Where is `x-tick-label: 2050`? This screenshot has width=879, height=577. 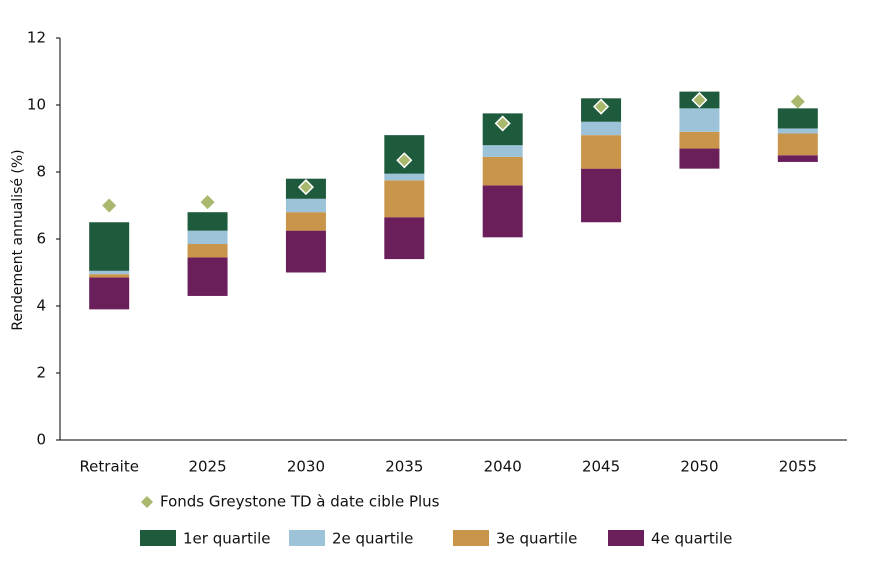 x-tick-label: 2050 is located at coordinates (699, 467).